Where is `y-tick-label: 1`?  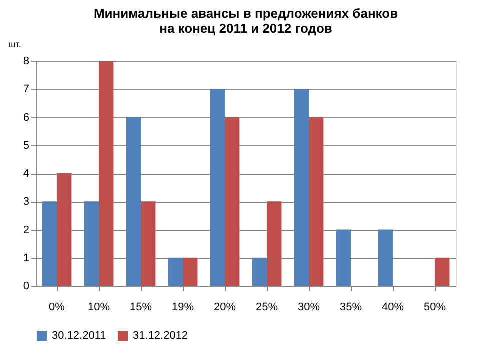 y-tick-label: 1 is located at coordinates (26, 258).